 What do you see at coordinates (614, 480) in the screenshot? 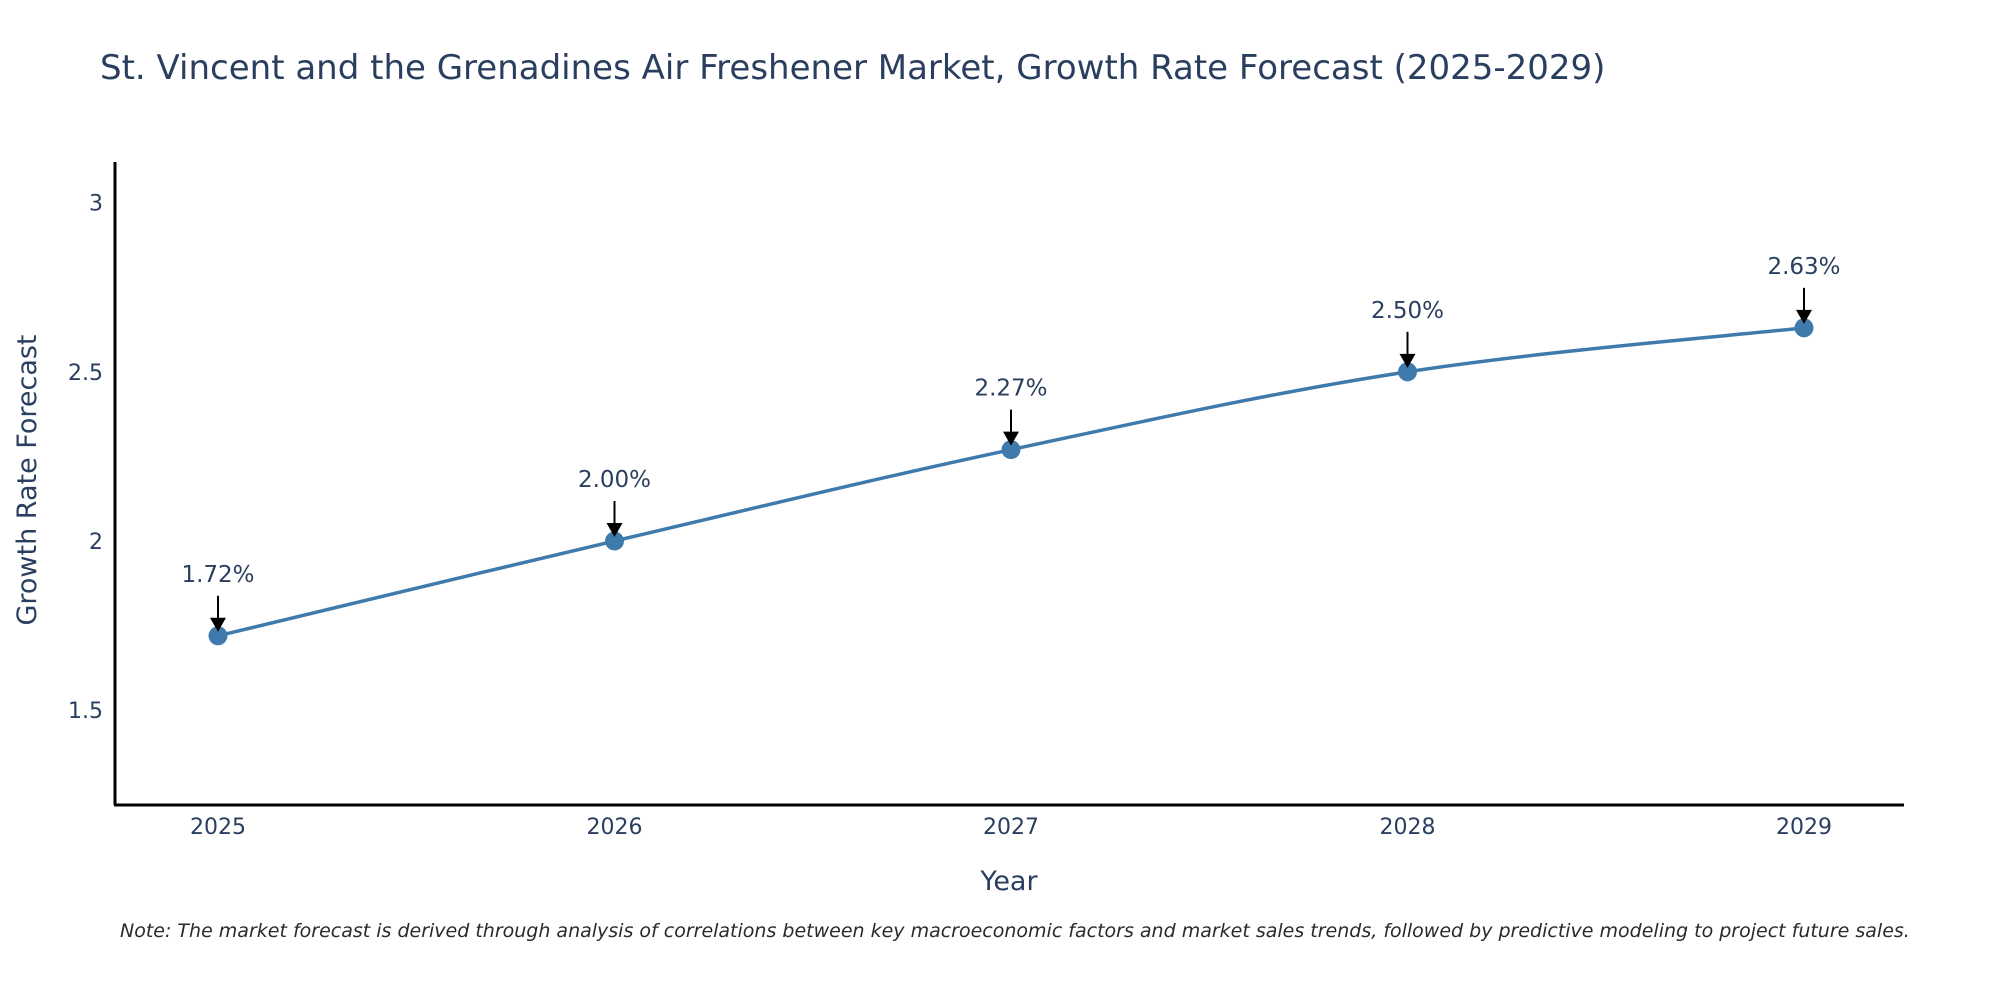
I see `data-label: 2.00%` at bounding box center [614, 480].